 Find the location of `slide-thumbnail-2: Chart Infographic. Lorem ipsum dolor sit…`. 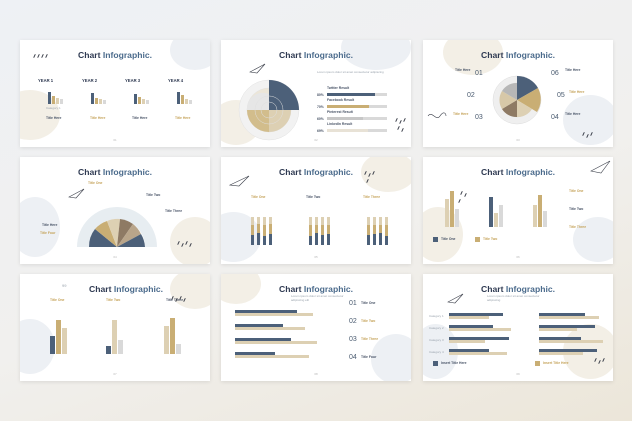

slide-thumbnail-2: Chart Infographic. Lorem ipsum dolor sit… is located at coordinates (316, 93).